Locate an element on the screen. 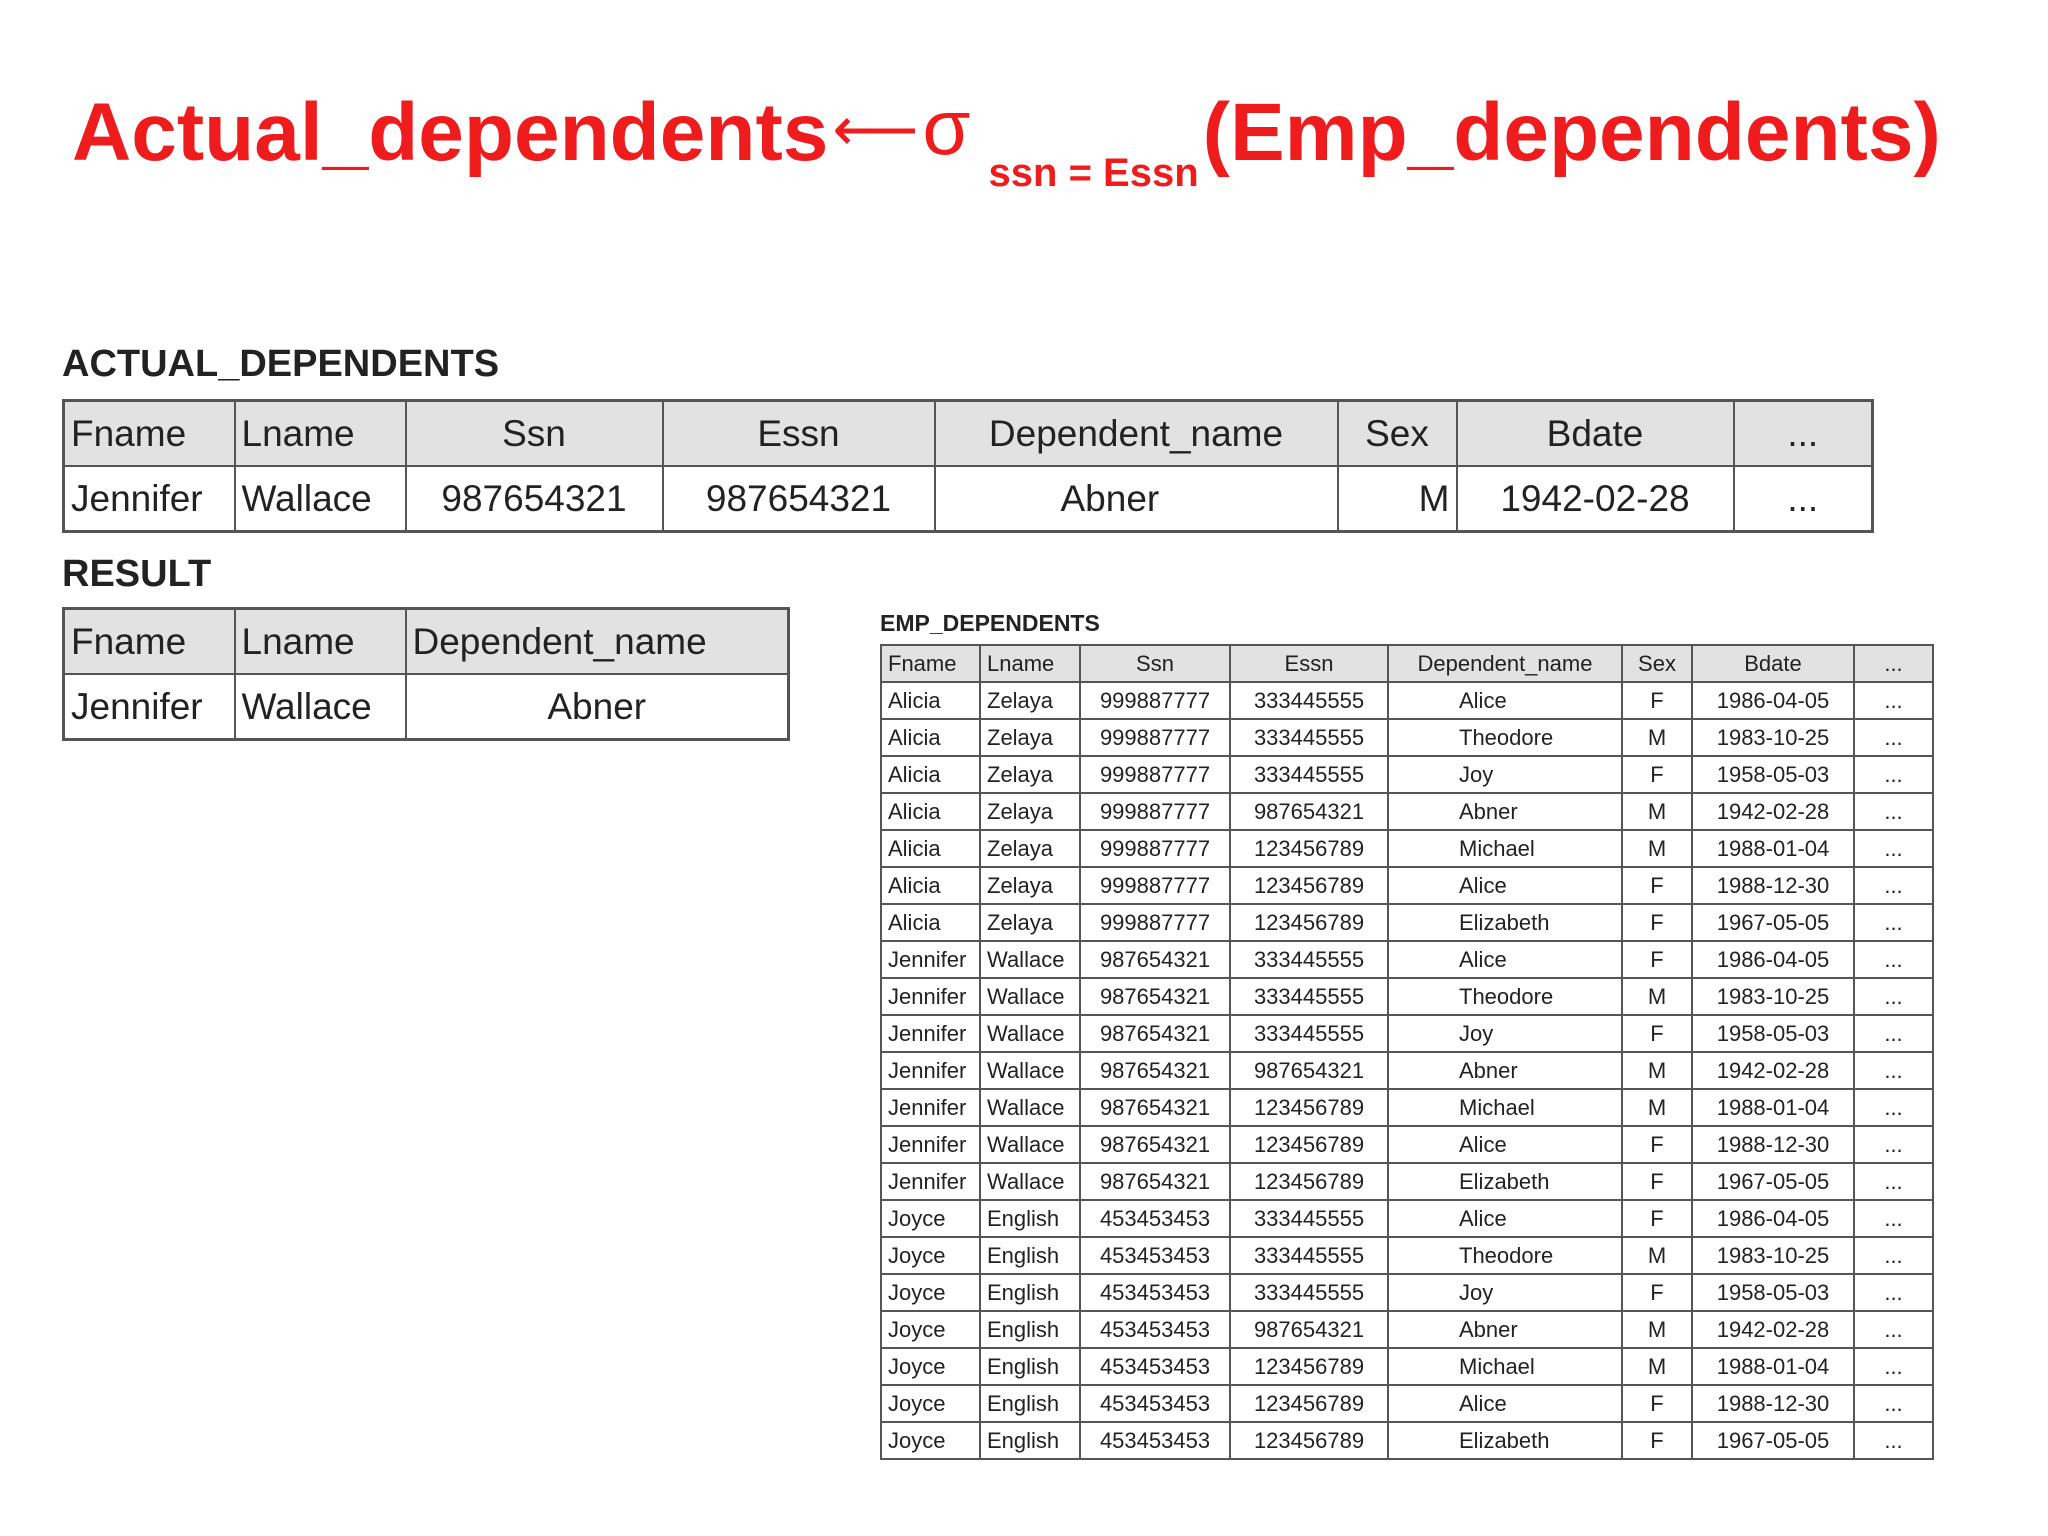  column-header: Fname is located at coordinates (930, 663).